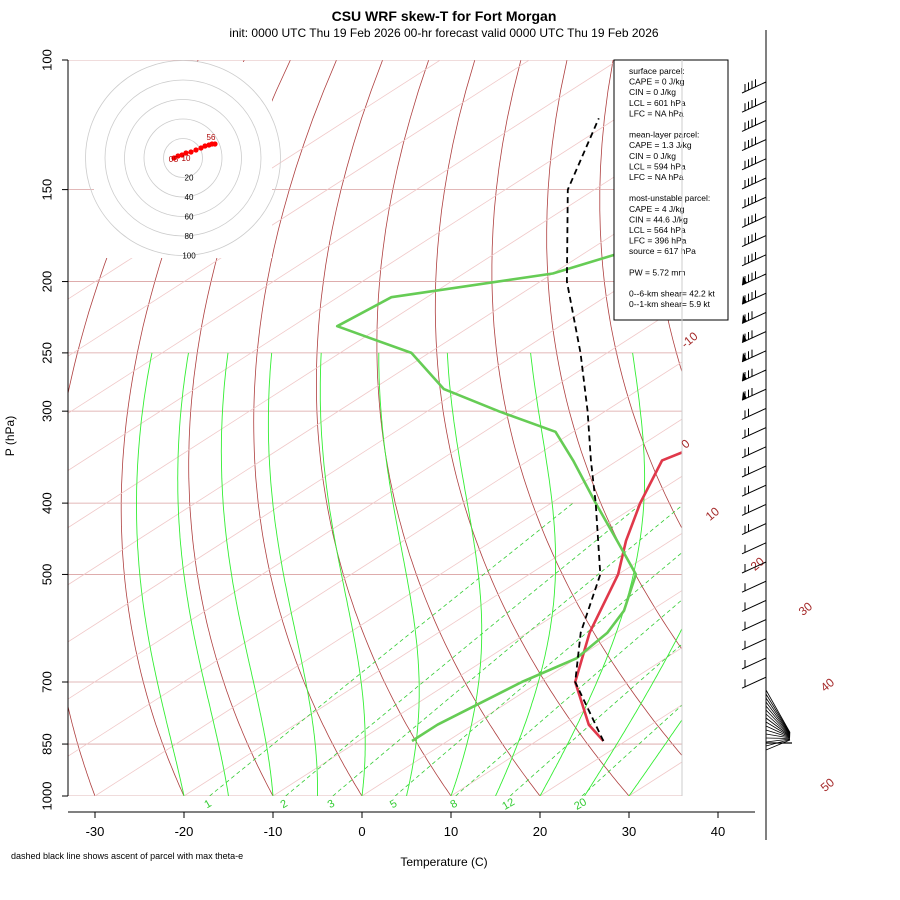  Describe the element at coordinates (46, 796) in the screenshot. I see `y-tick-label: 1000` at that location.